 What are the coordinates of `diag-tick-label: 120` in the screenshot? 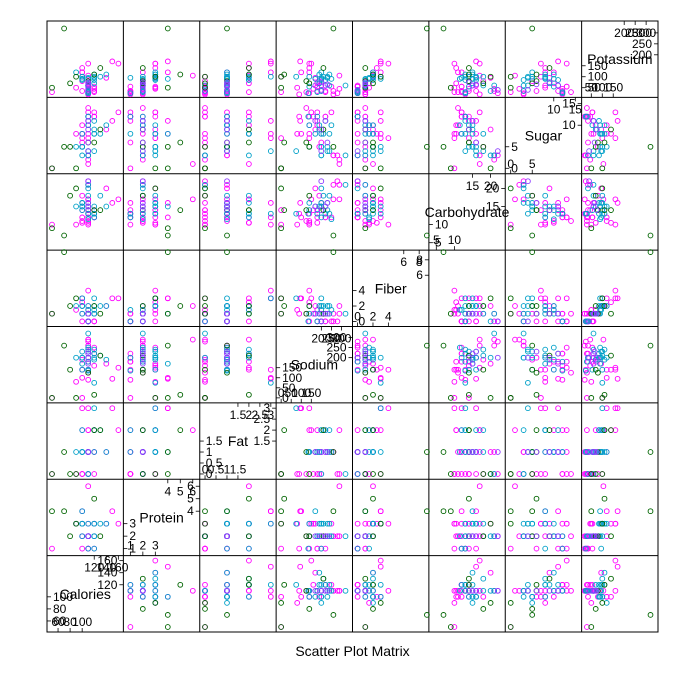 It's located at (94, 568).